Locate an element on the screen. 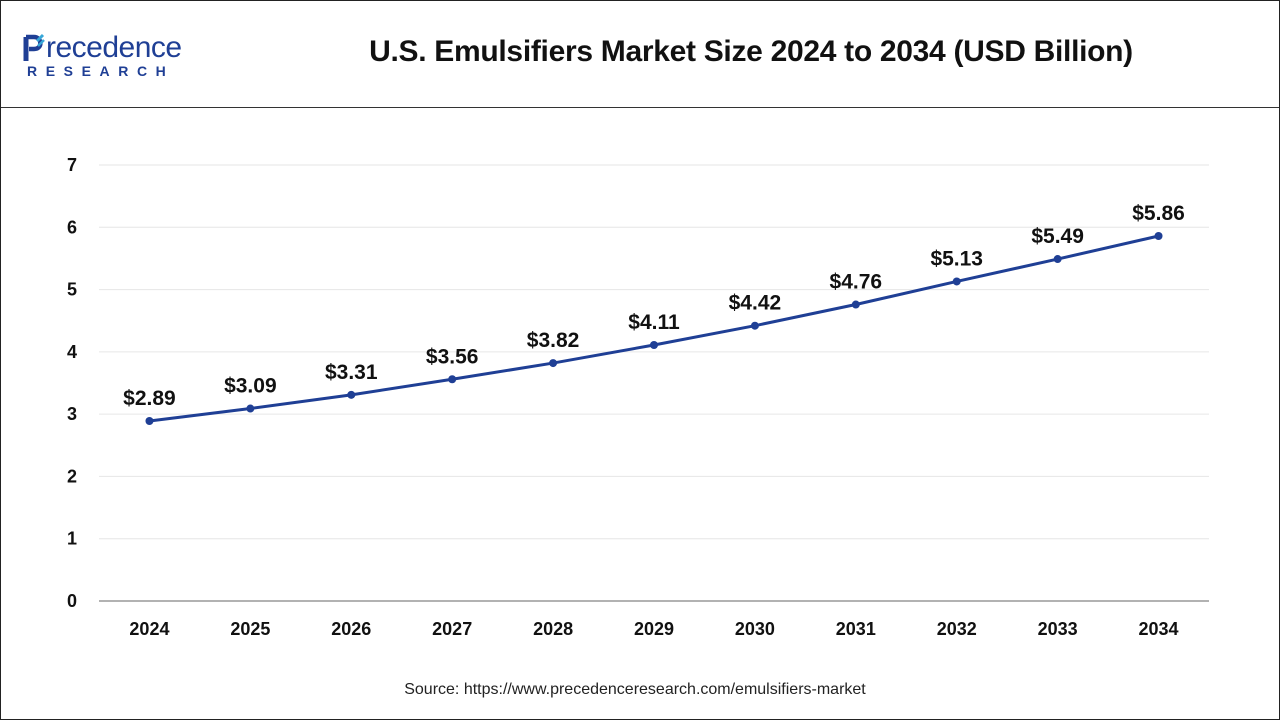 The width and height of the screenshot is (1280, 720). x-tick-label: 2027 is located at coordinates (452, 629).